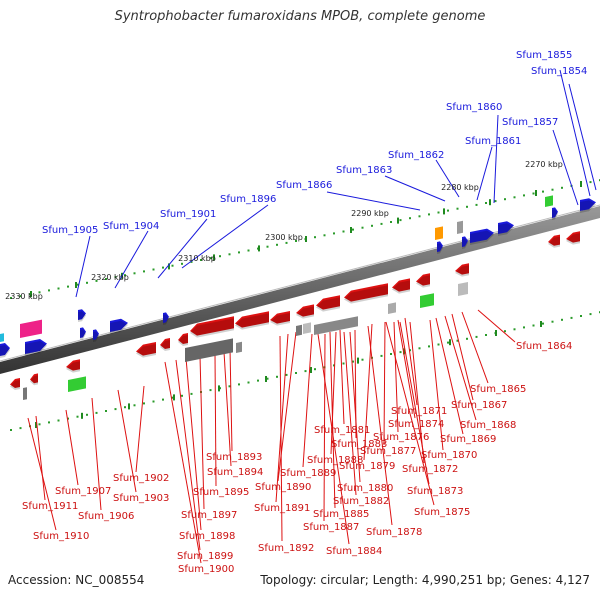  What do you see at coordinates (559, 71) in the screenshot?
I see `forward-gene-label: Sfum_1854` at bounding box center [559, 71].